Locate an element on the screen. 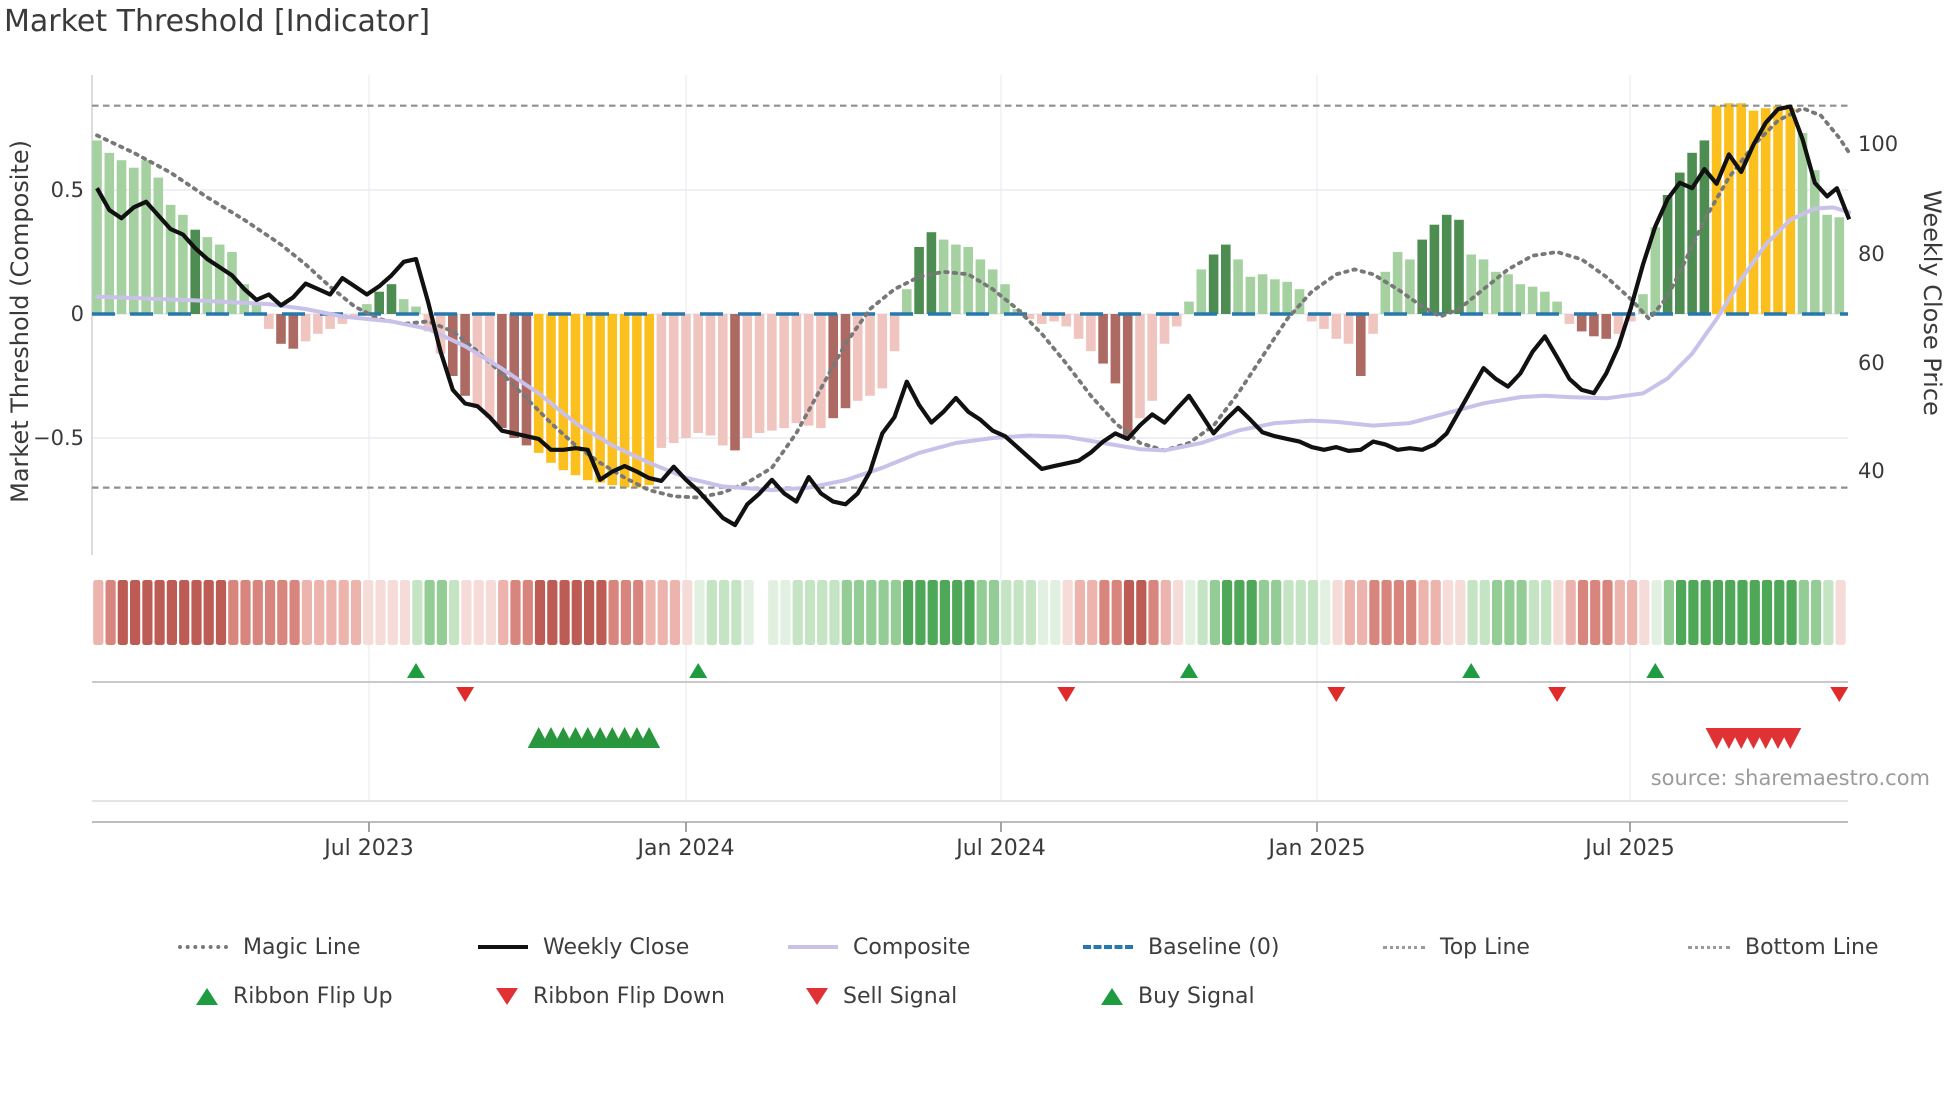 This screenshot has height=1102, width=1960. top-line-swatch is located at coordinates (1404, 947).